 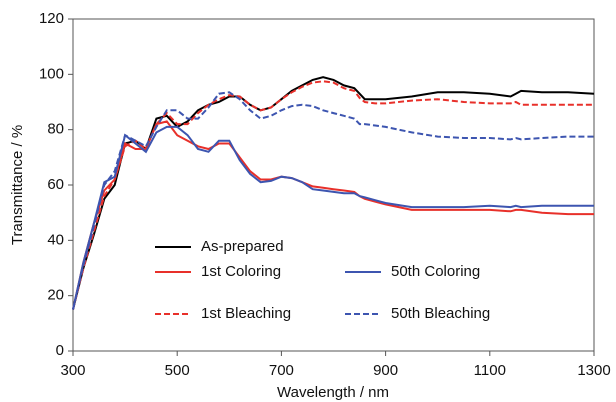 What do you see at coordinates (55, 295) in the screenshot?
I see `y-tick-label: 20` at bounding box center [55, 295].